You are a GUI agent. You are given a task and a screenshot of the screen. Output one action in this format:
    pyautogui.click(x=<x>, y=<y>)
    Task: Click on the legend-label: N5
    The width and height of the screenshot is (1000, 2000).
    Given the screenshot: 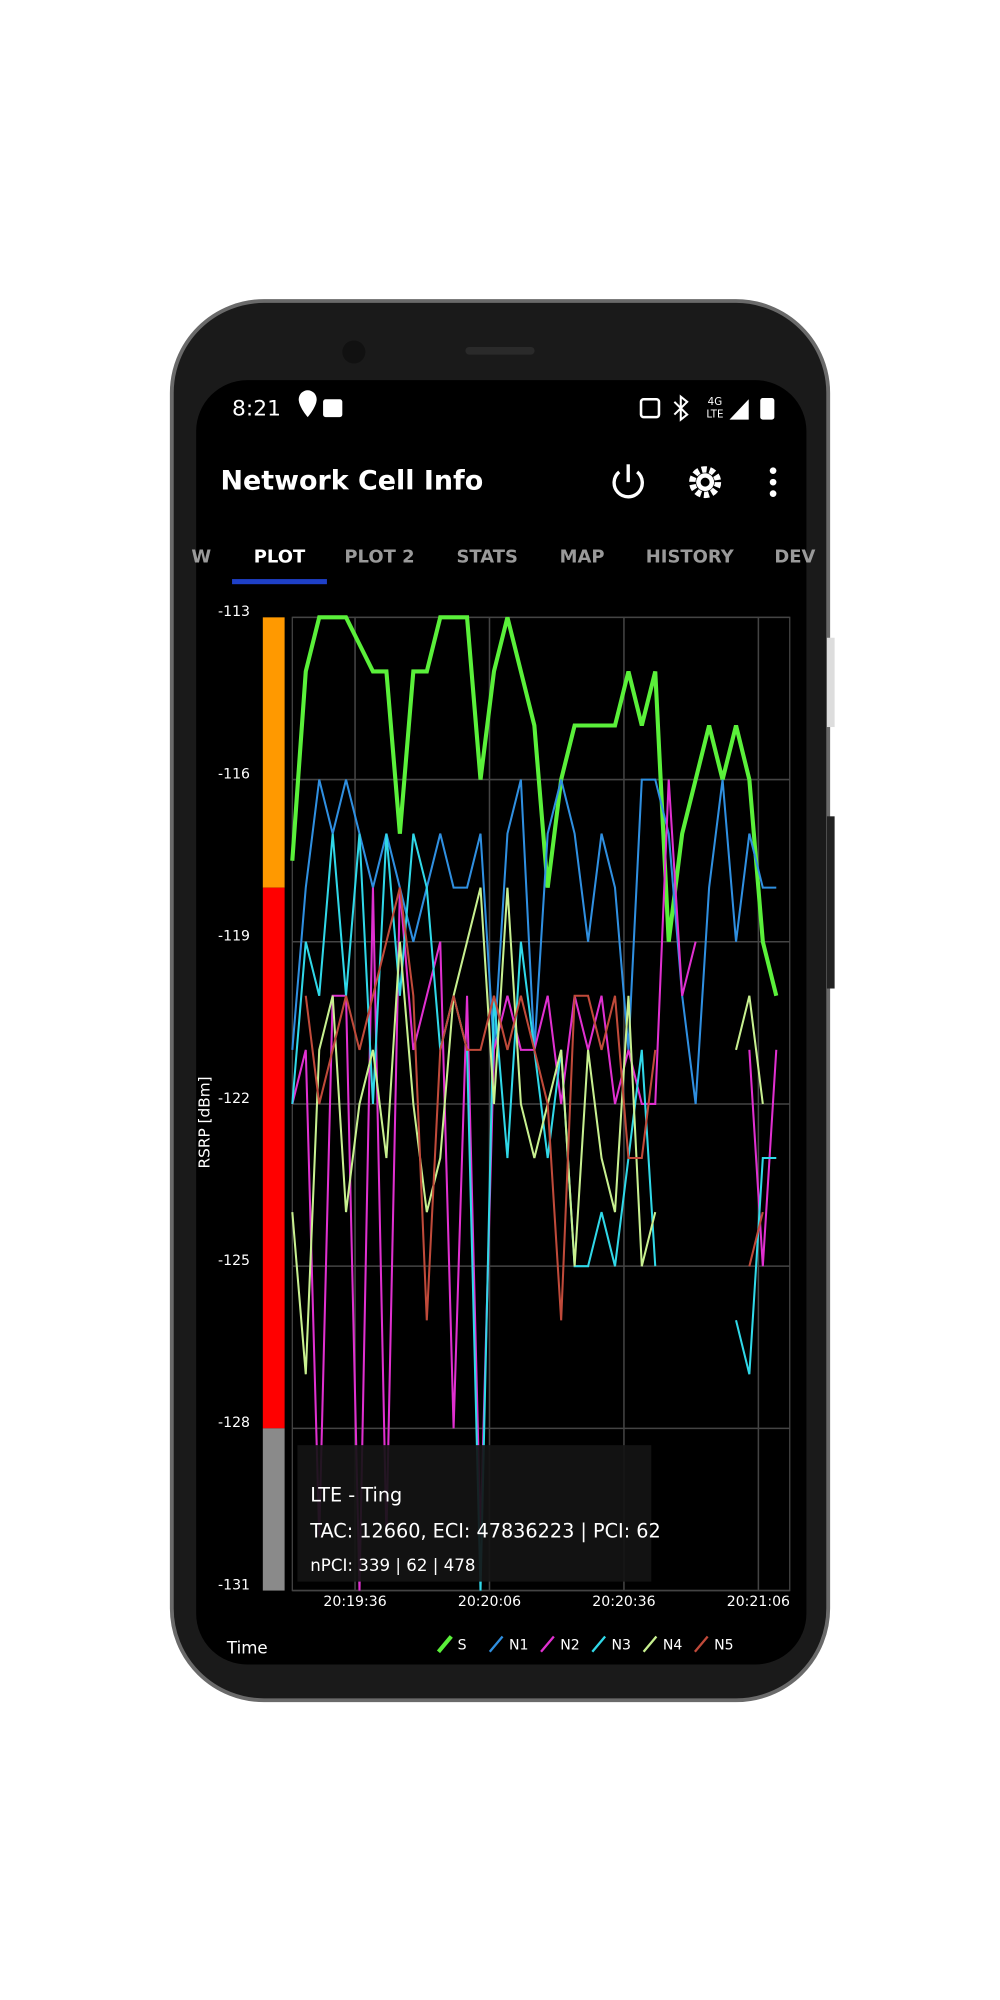 What is the action you would take?
    pyautogui.click(x=724, y=1645)
    